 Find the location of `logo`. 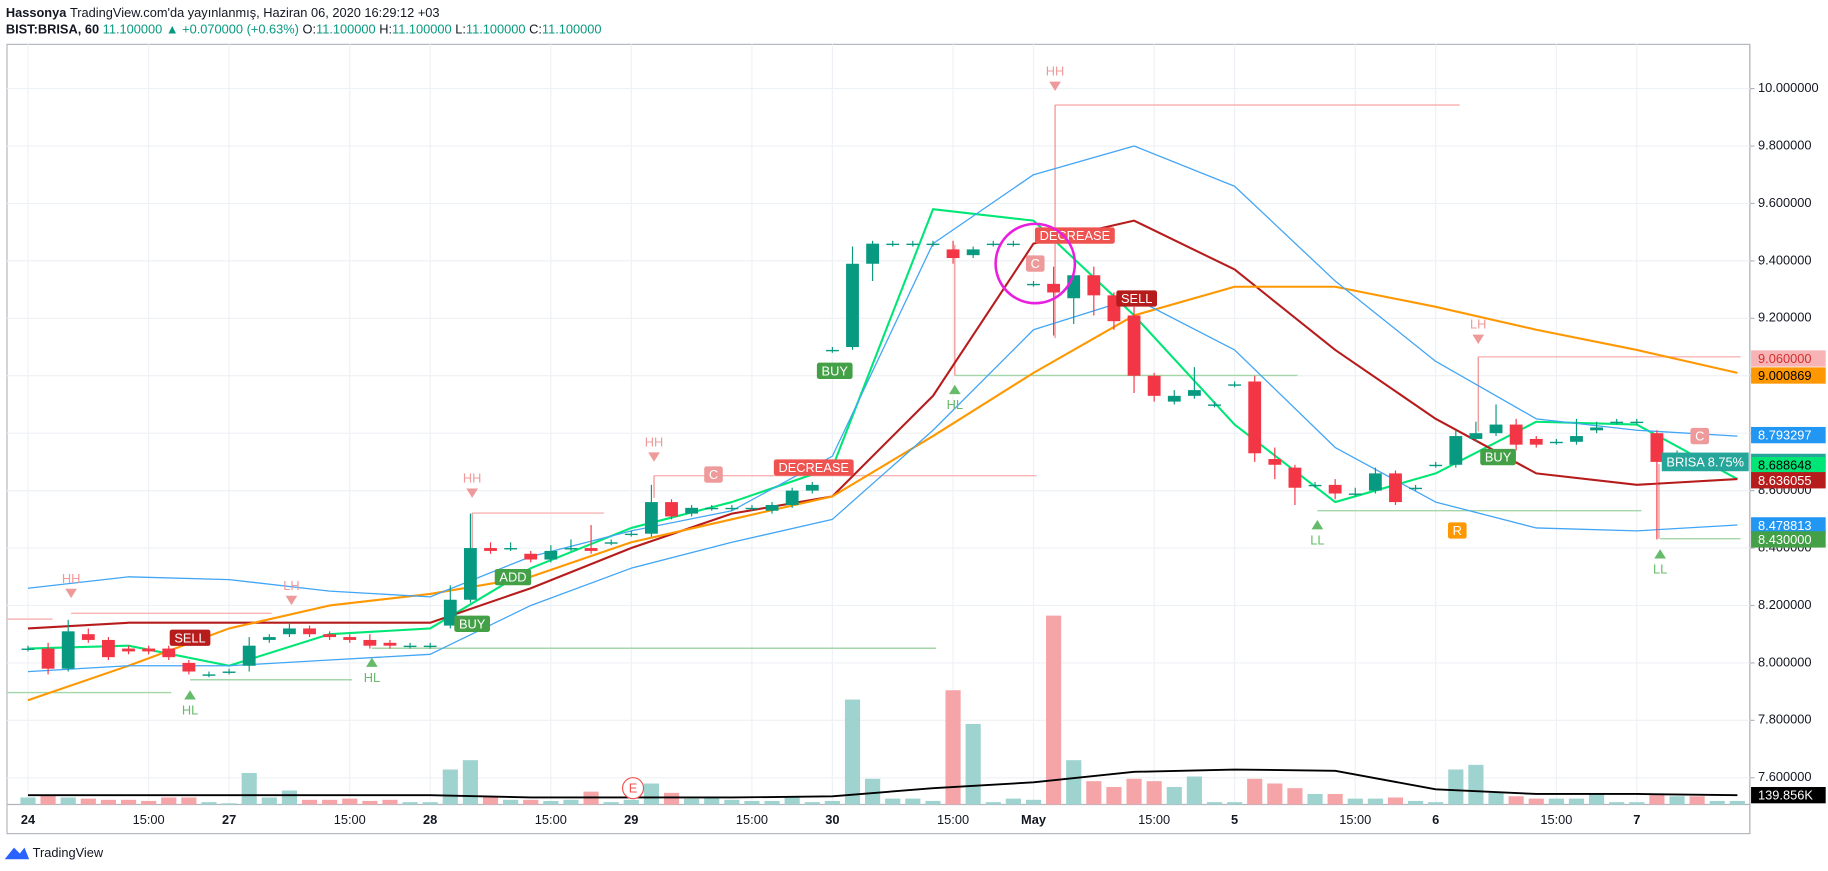

logo is located at coordinates (17, 853).